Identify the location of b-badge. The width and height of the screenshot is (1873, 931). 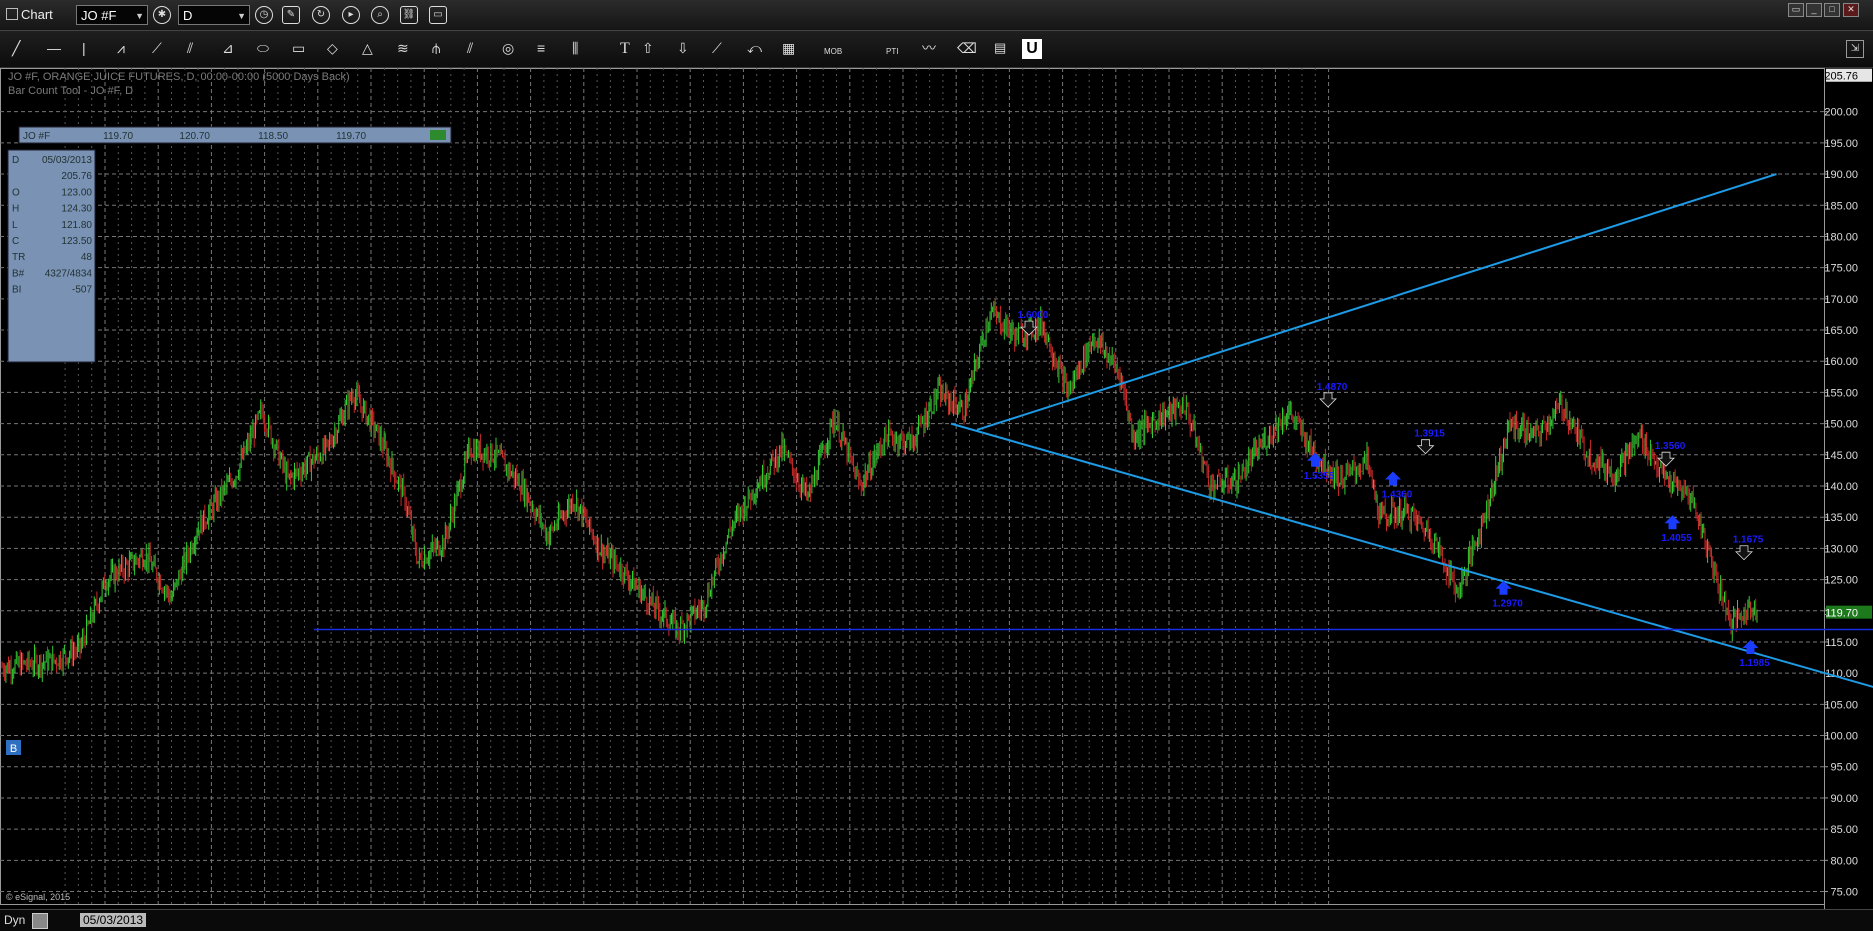
(13, 747).